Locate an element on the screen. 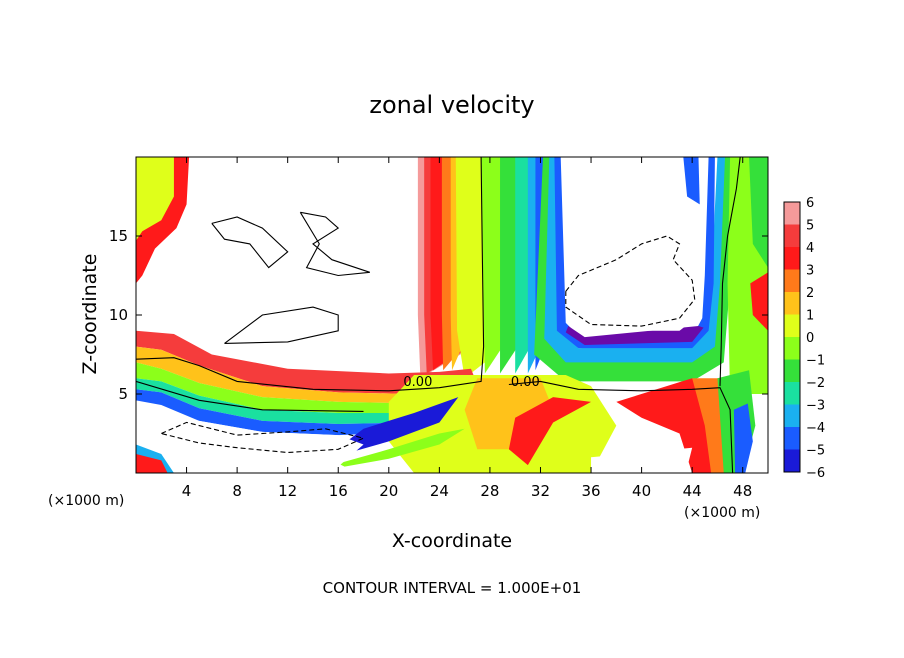 The height and width of the screenshot is (658, 904). colorbar: 6 5 4 3 2 1 0 −1 −2 −3 −4 −5 −6 is located at coordinates (804, 338).